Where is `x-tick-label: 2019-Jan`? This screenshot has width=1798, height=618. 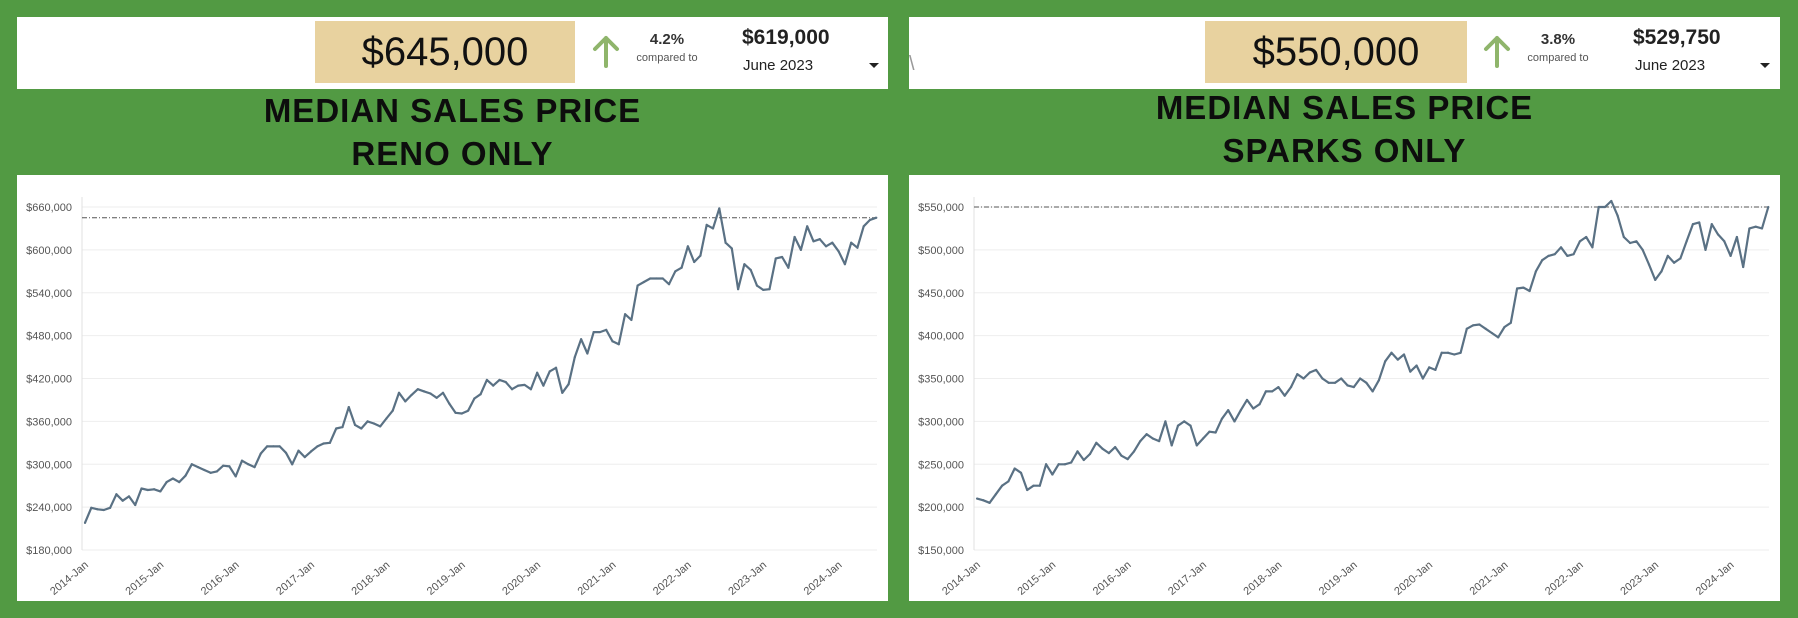
x-tick-label: 2019-Jan is located at coordinates (1338, 578).